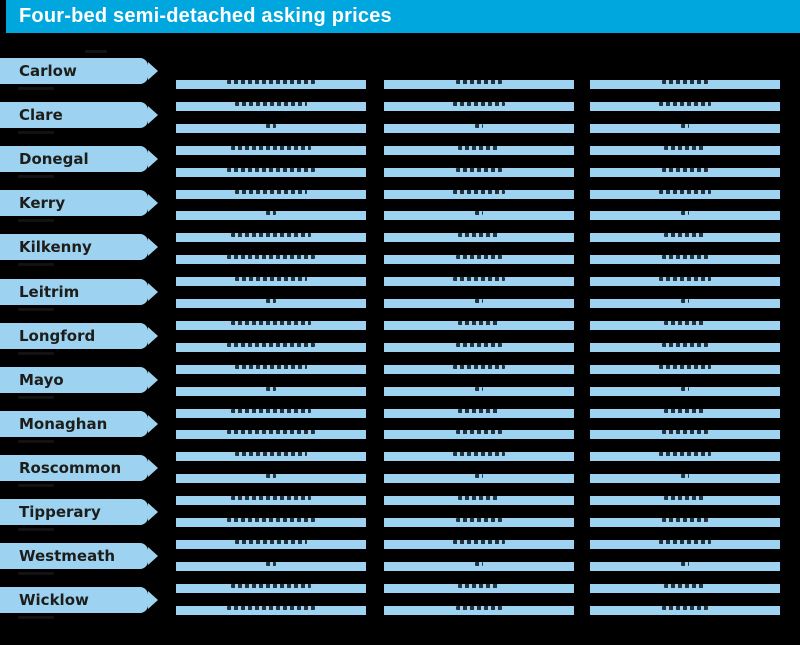  What do you see at coordinates (70, 468) in the screenshot?
I see `county-label: Roscommon` at bounding box center [70, 468].